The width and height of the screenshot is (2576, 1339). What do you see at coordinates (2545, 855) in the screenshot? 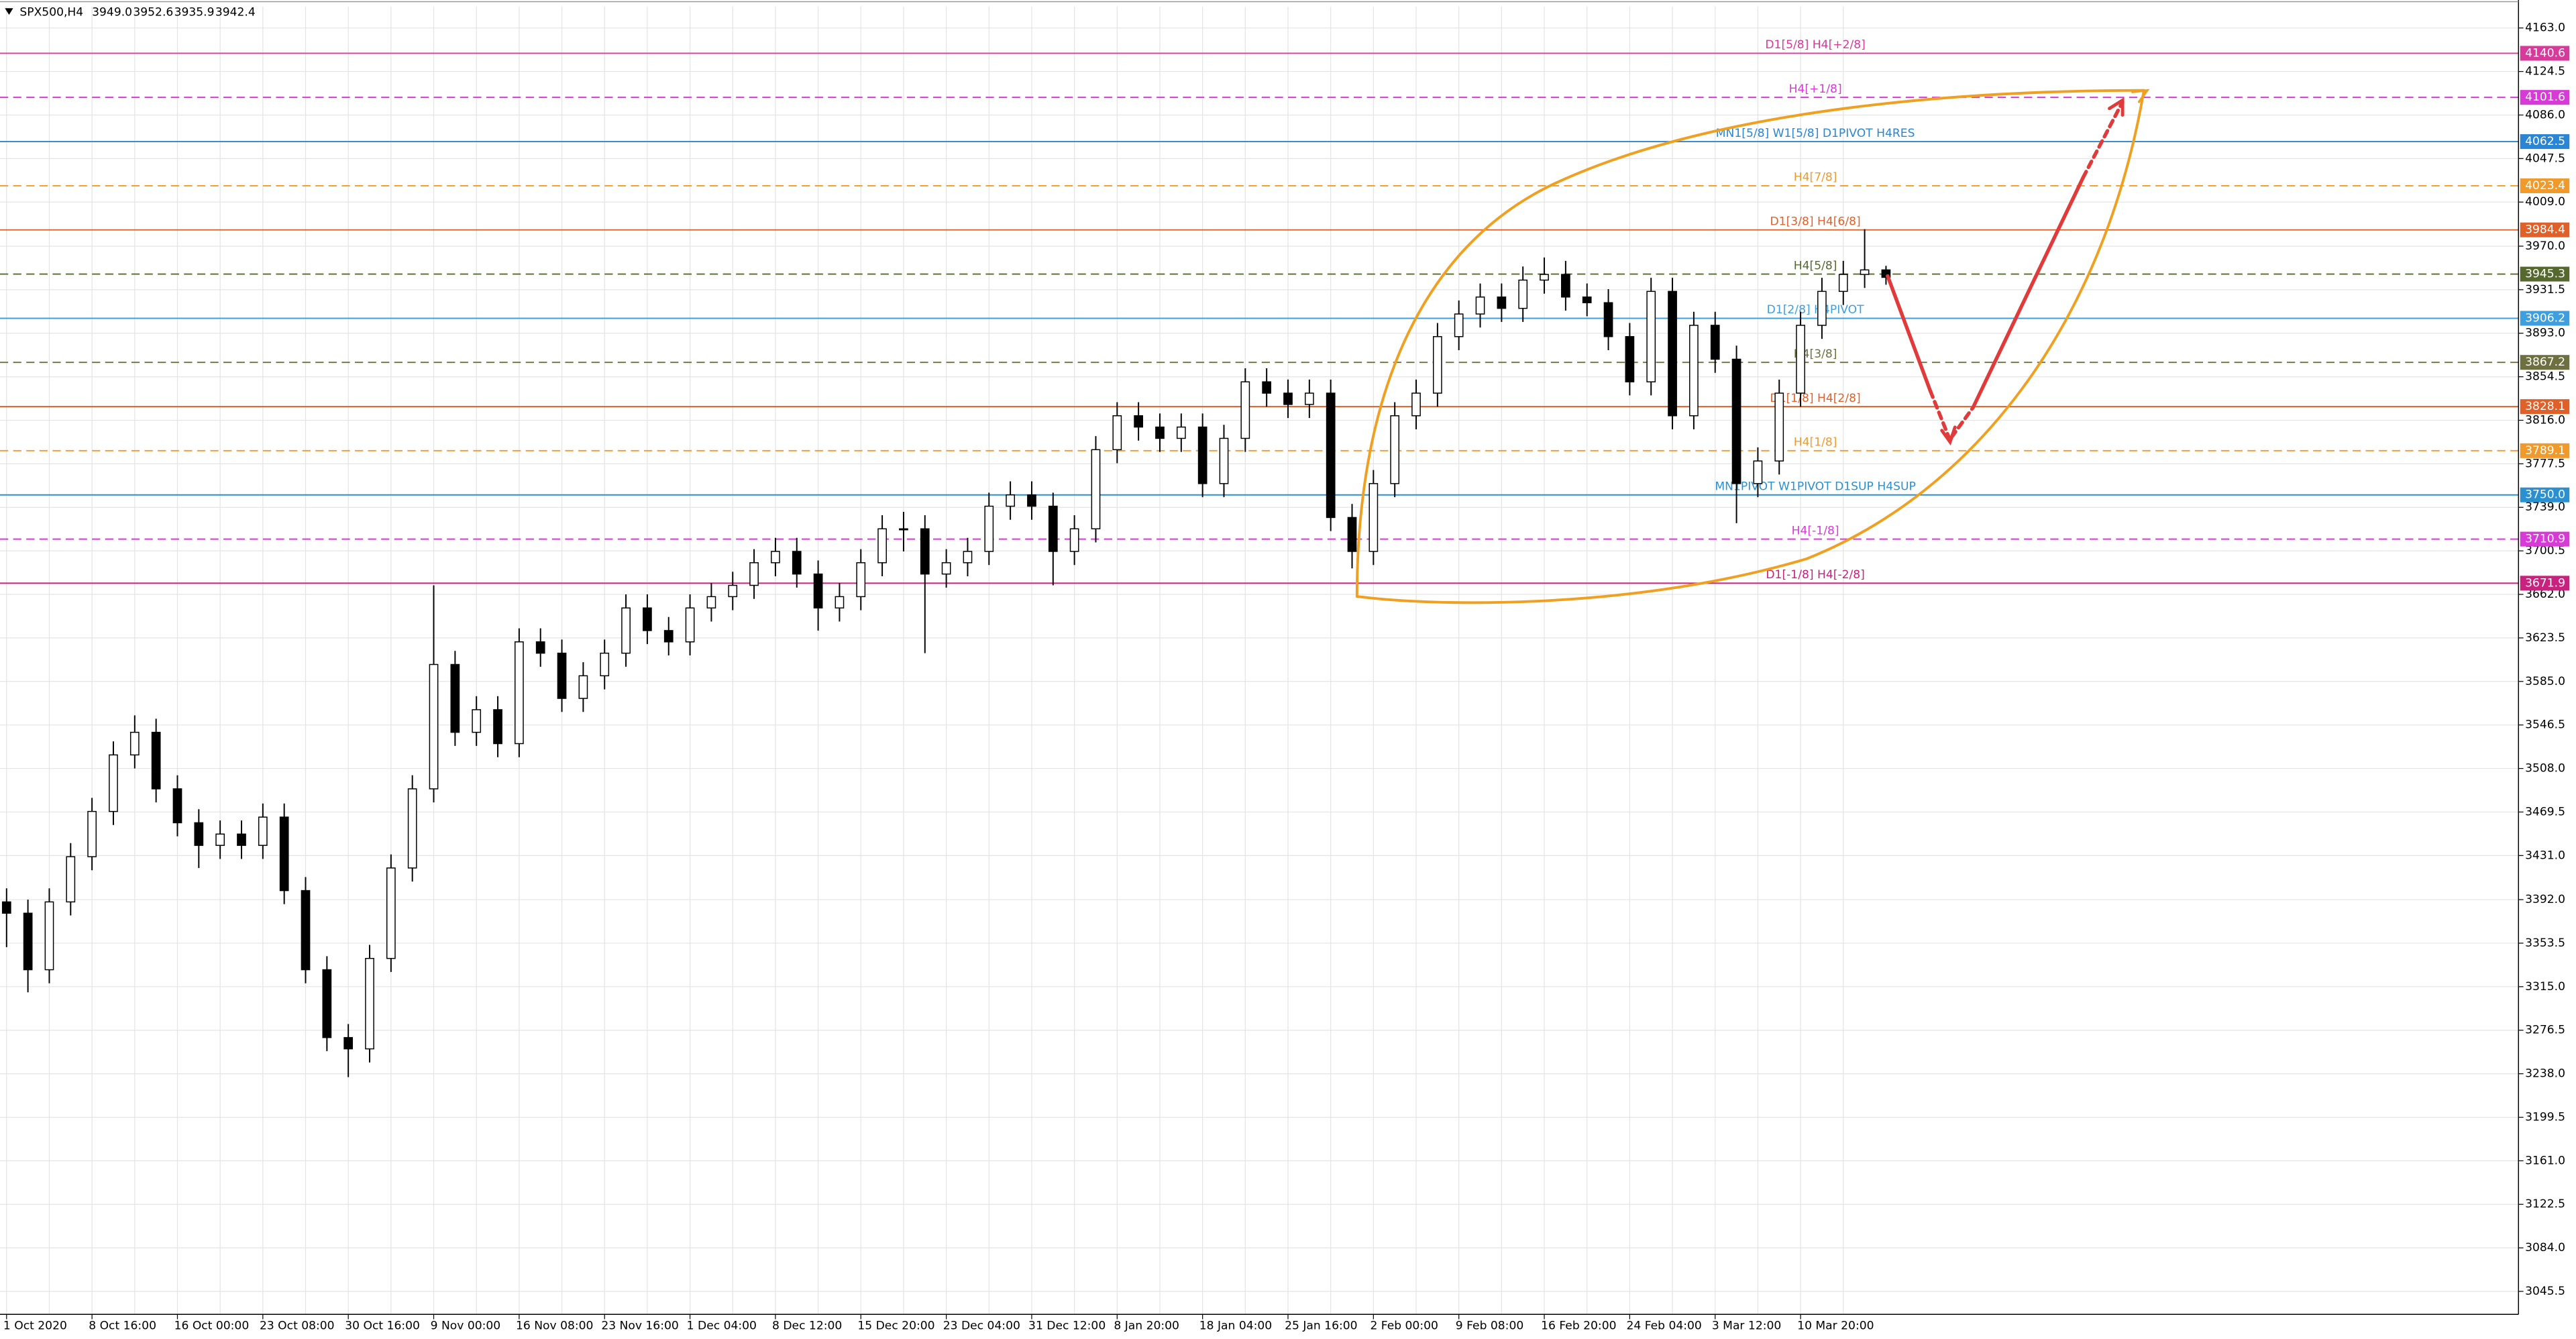
I see `y-tick-label: 3431.0` at bounding box center [2545, 855].